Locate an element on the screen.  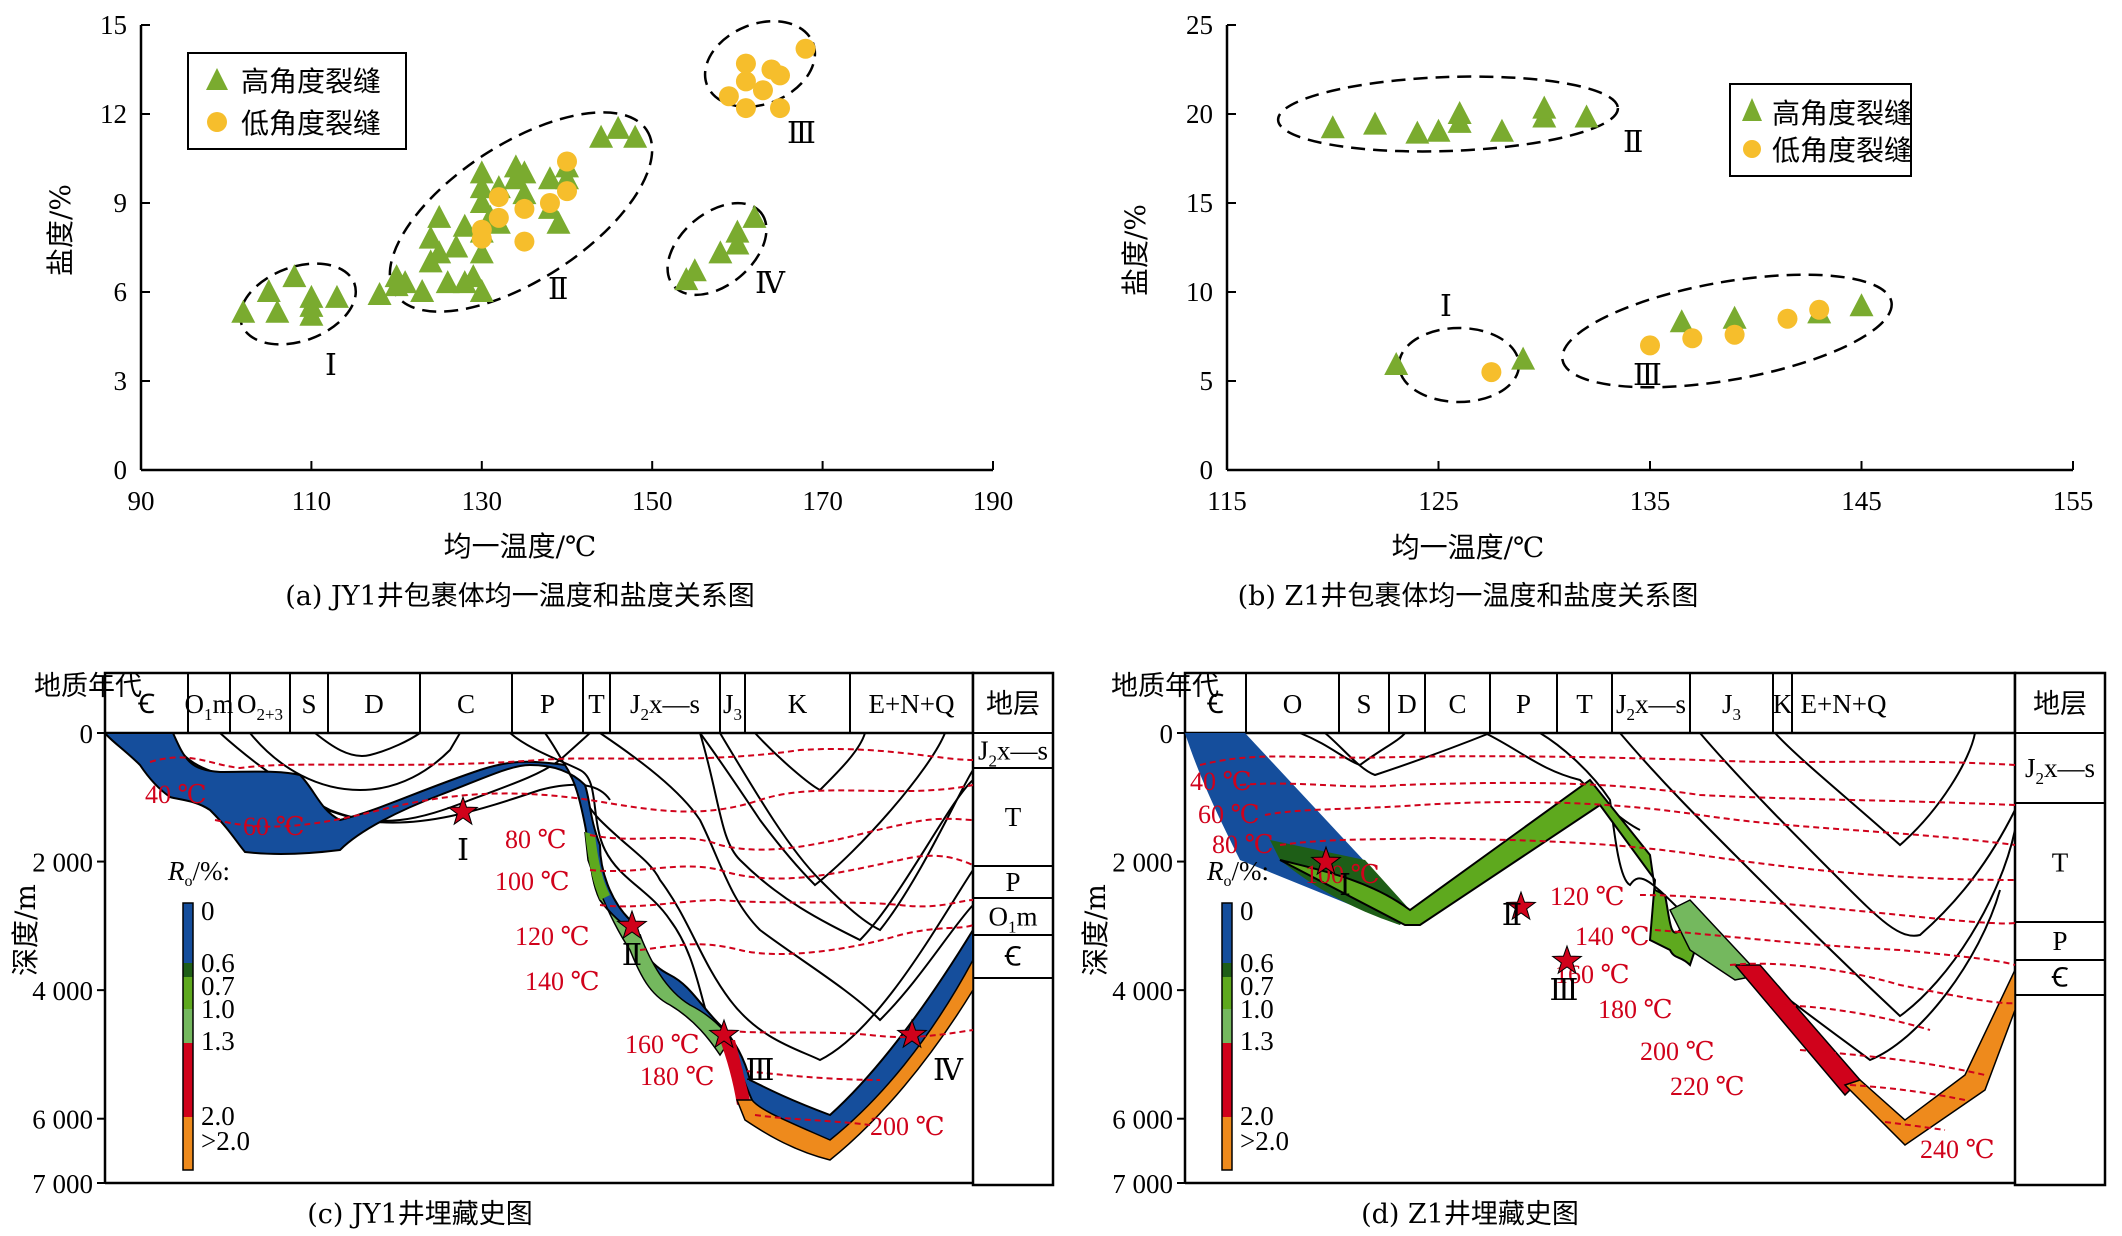
y-tick-label: 12 is located at coordinates (113, 114).